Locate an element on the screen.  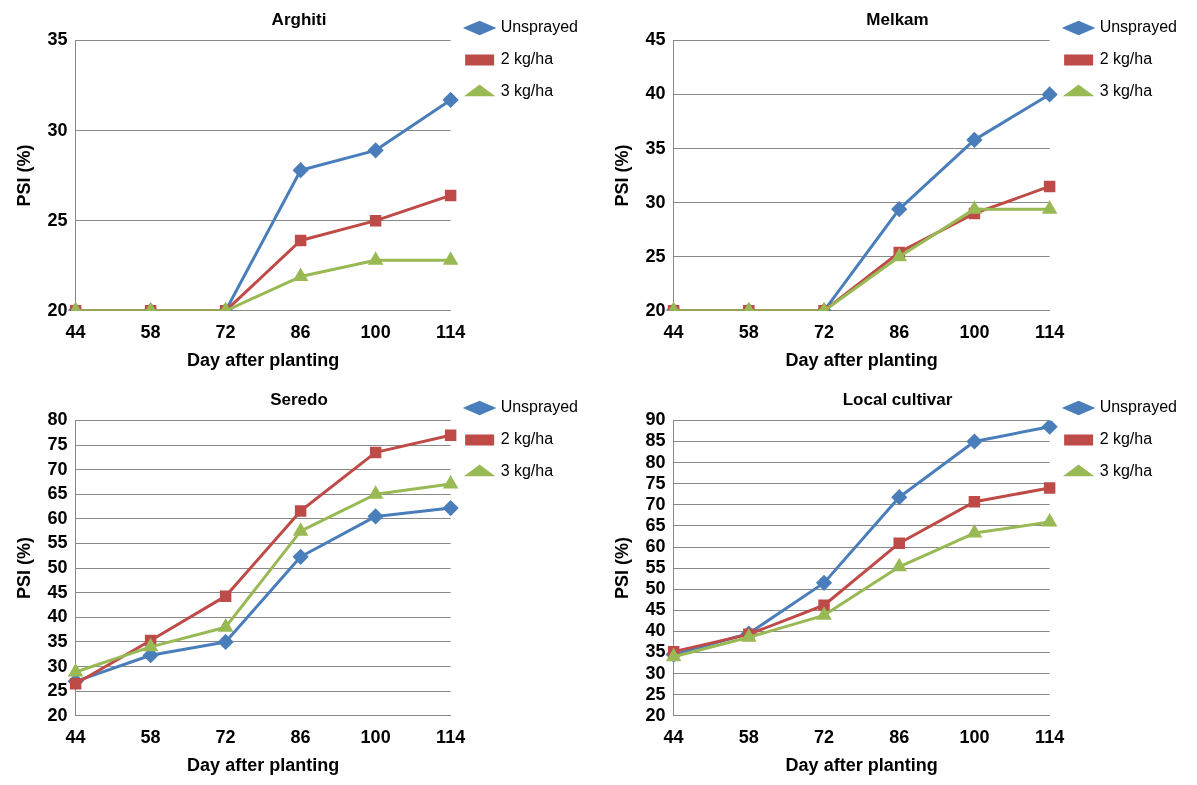
chart-title: Melkam is located at coordinates (897, 19).